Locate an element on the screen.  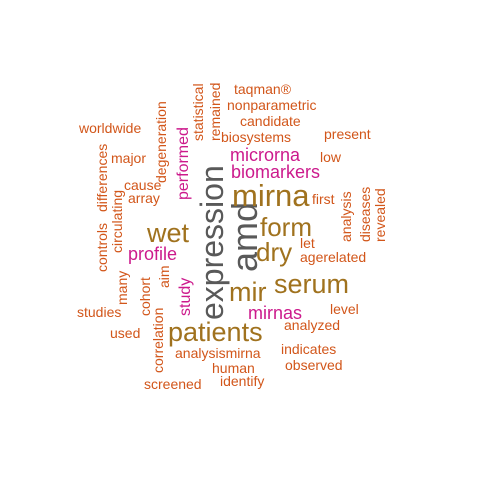
word-cohort: cohort is located at coordinates (145, 296).